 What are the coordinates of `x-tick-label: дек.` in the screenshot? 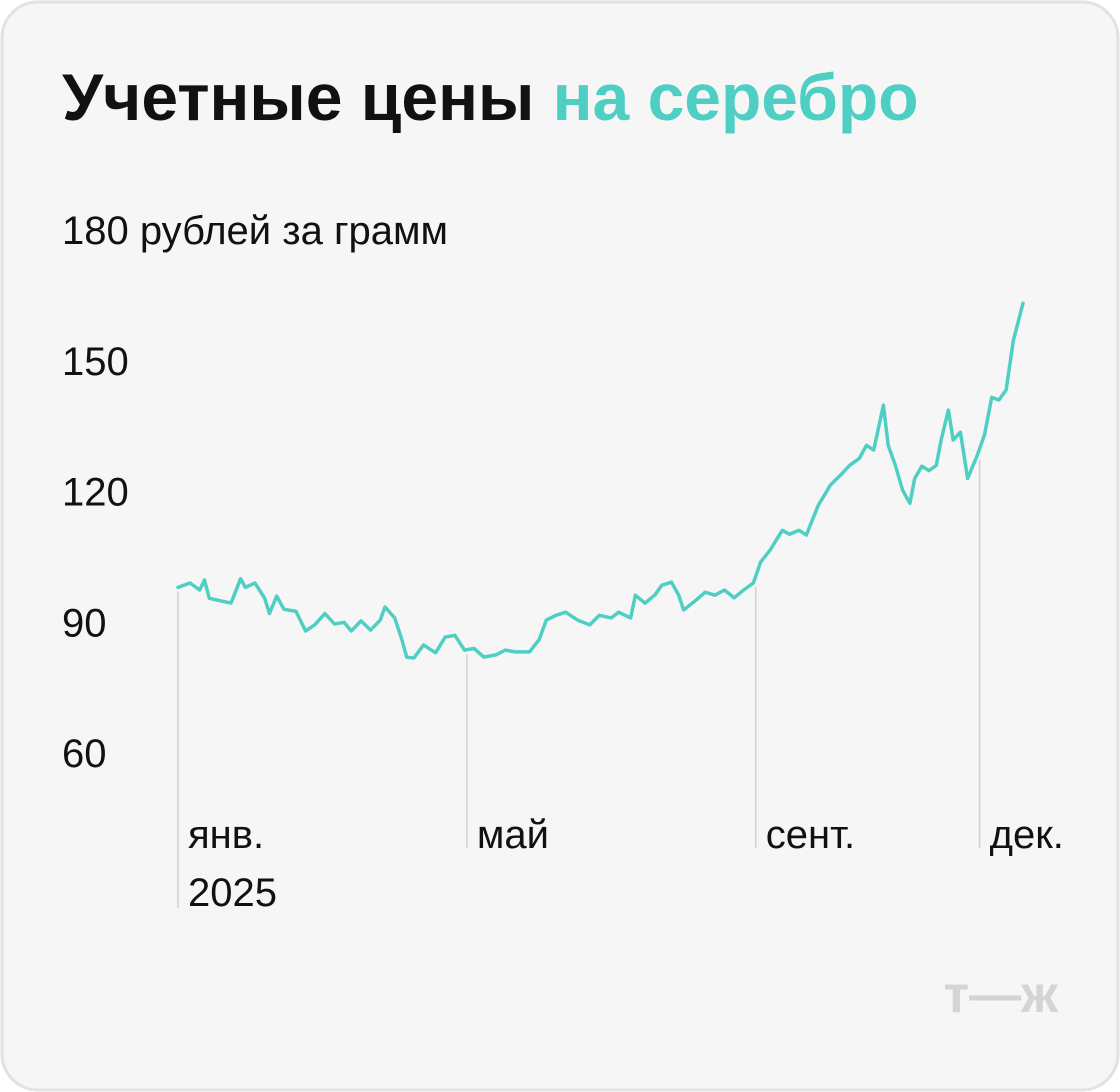 It's located at (1027, 835).